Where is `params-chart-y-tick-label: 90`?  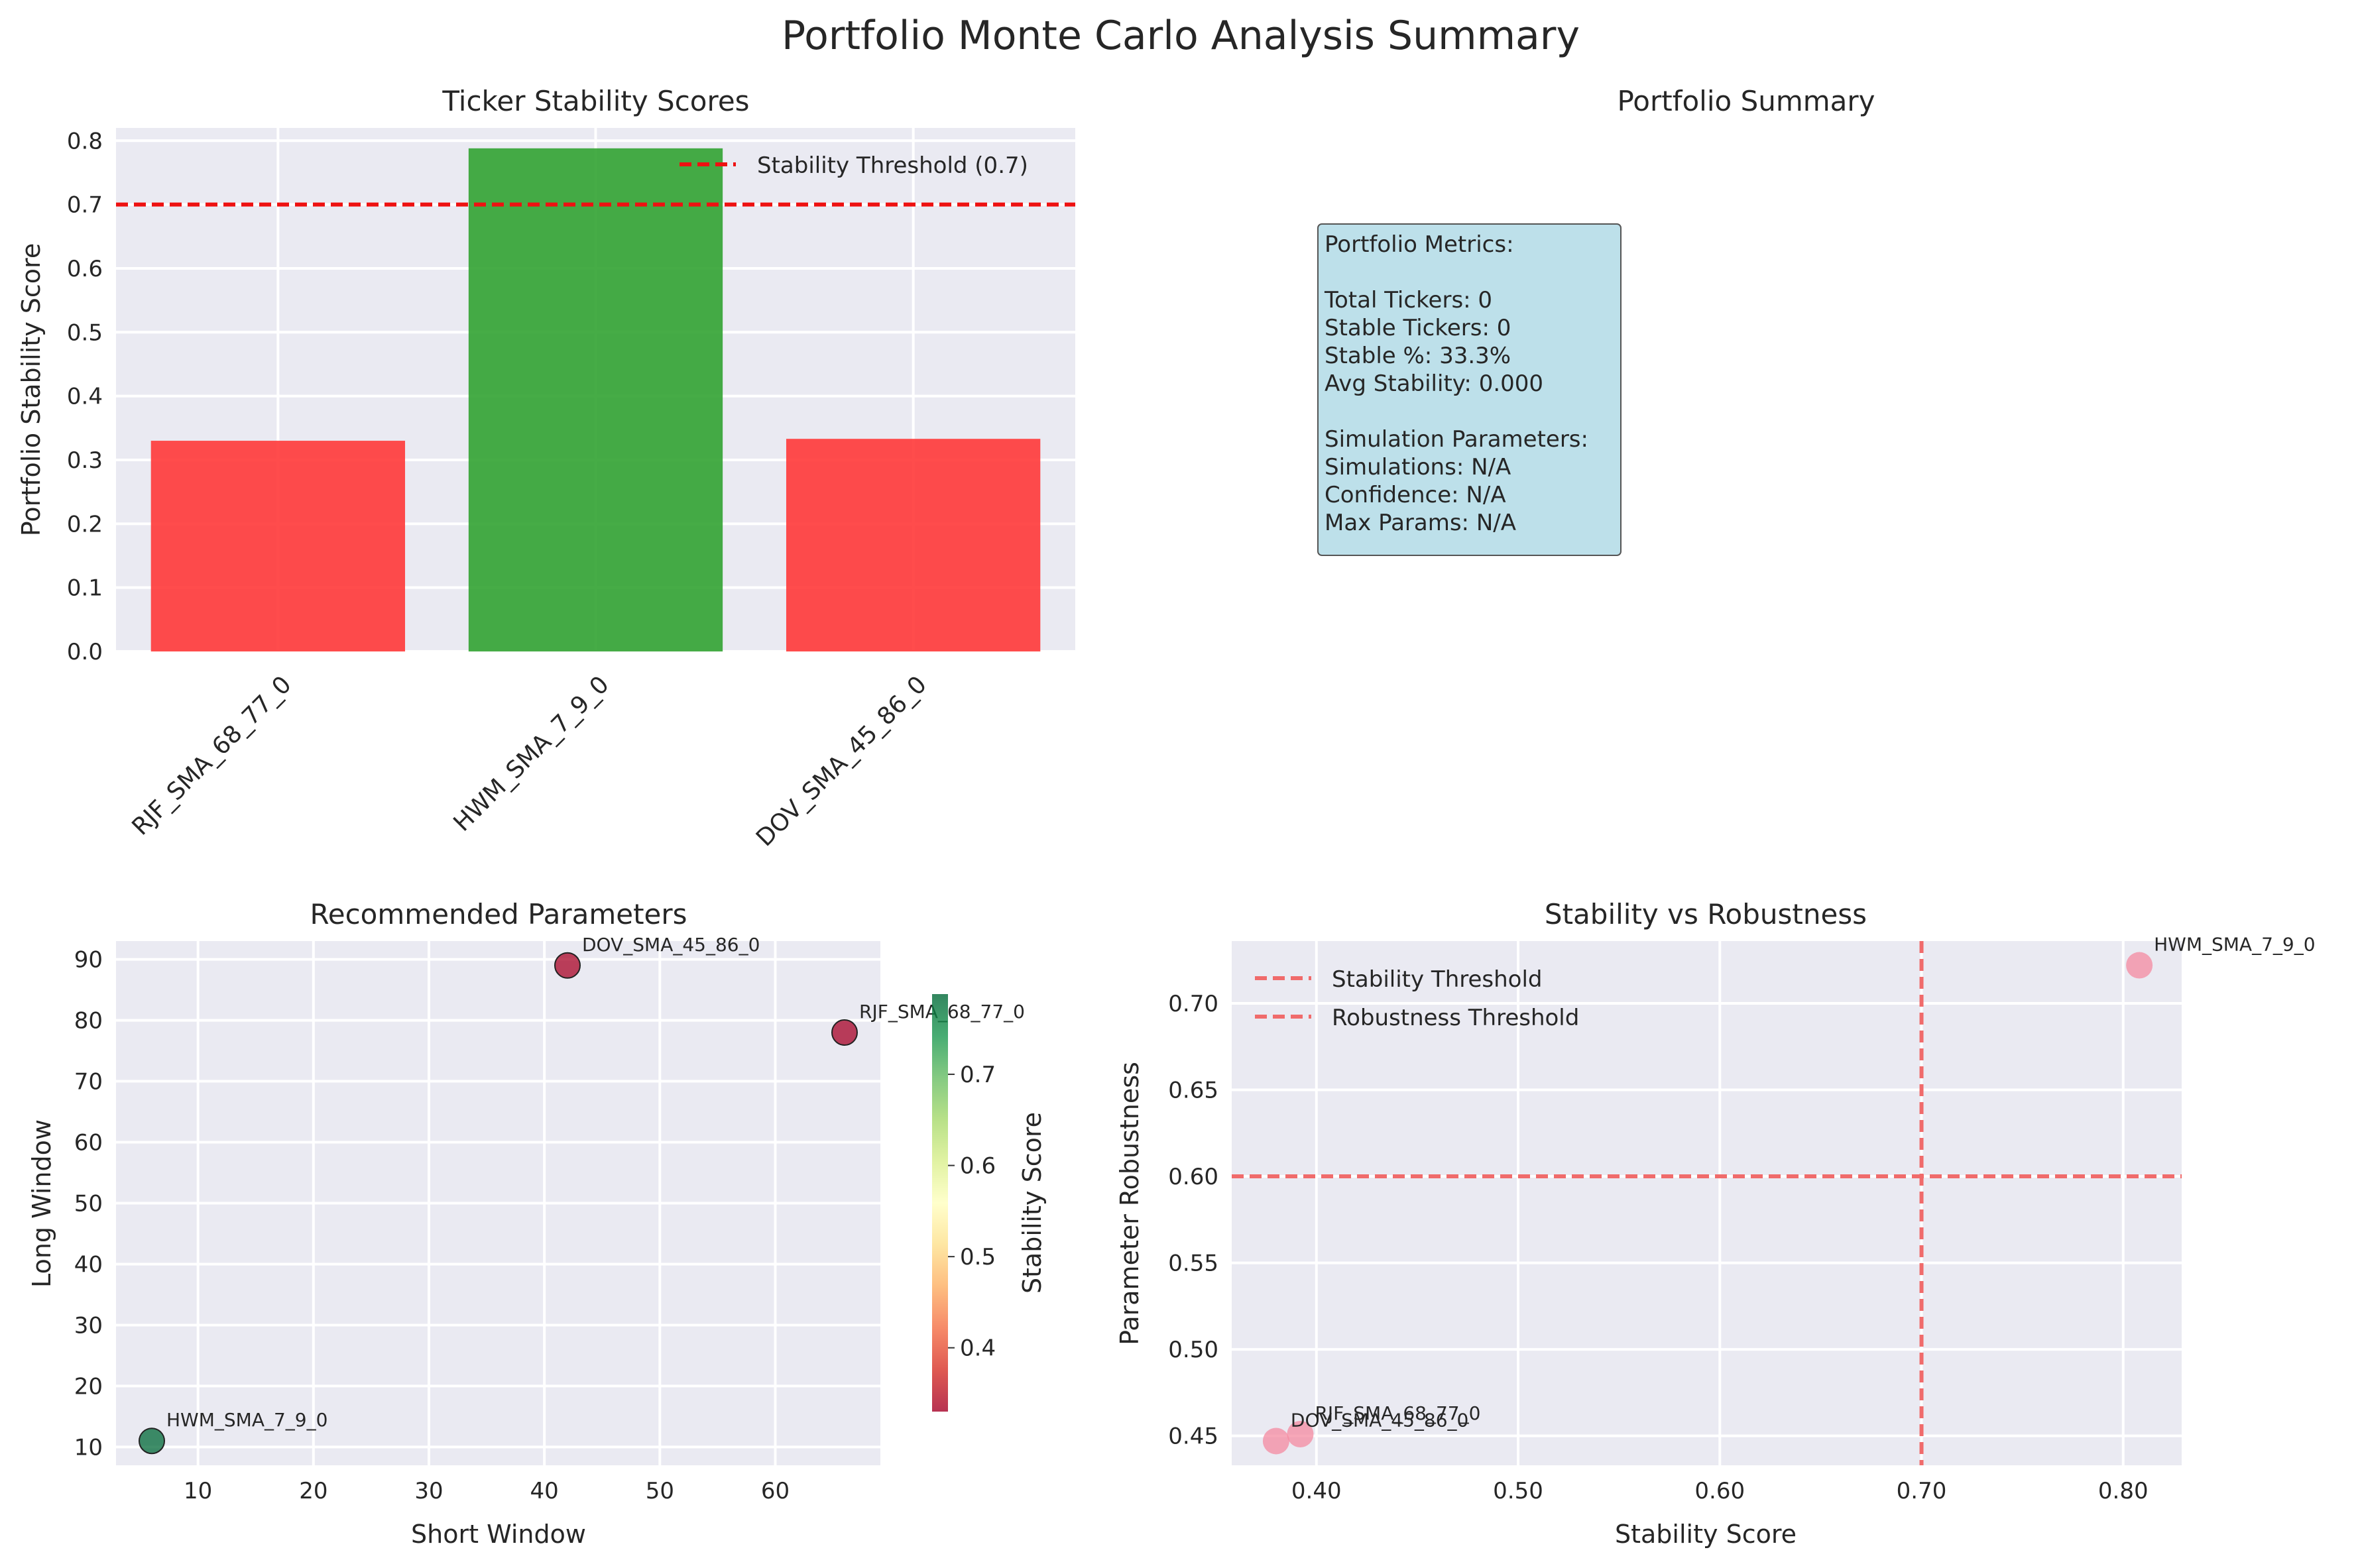
params-chart-y-tick-label: 90 is located at coordinates (89, 961).